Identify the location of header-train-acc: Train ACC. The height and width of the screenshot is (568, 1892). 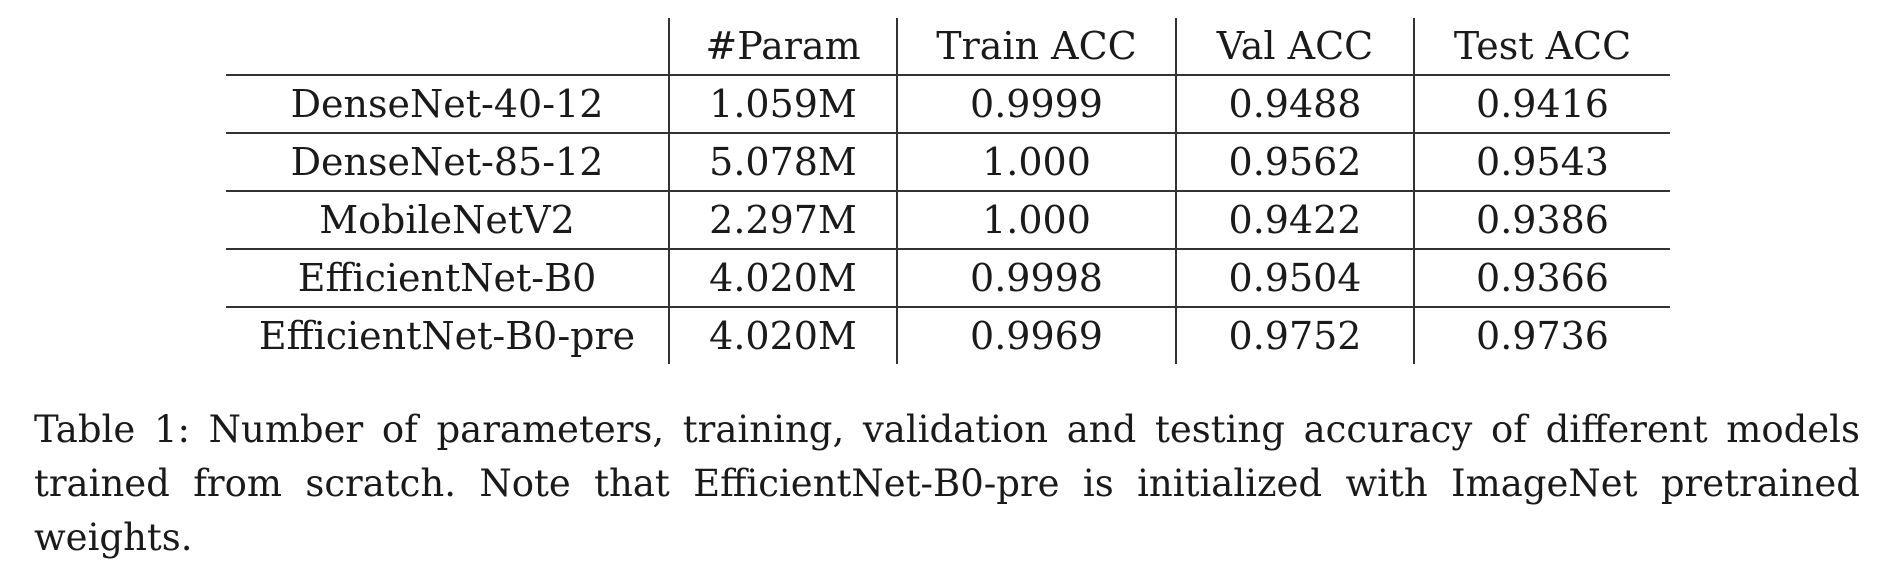
(1037, 47).